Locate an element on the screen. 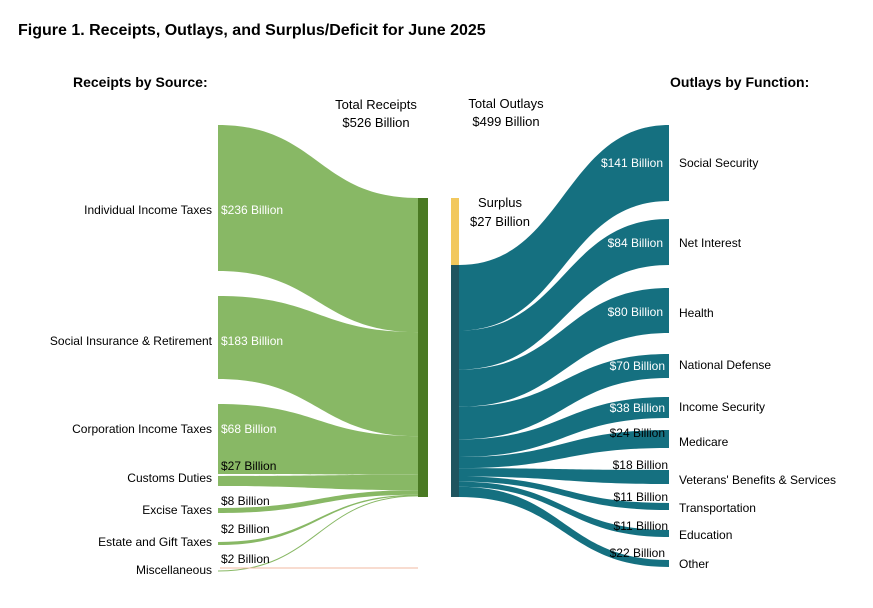 This screenshot has width=873, height=608. receipt-value-excise-taxes: $8 Billion is located at coordinates (245, 501).